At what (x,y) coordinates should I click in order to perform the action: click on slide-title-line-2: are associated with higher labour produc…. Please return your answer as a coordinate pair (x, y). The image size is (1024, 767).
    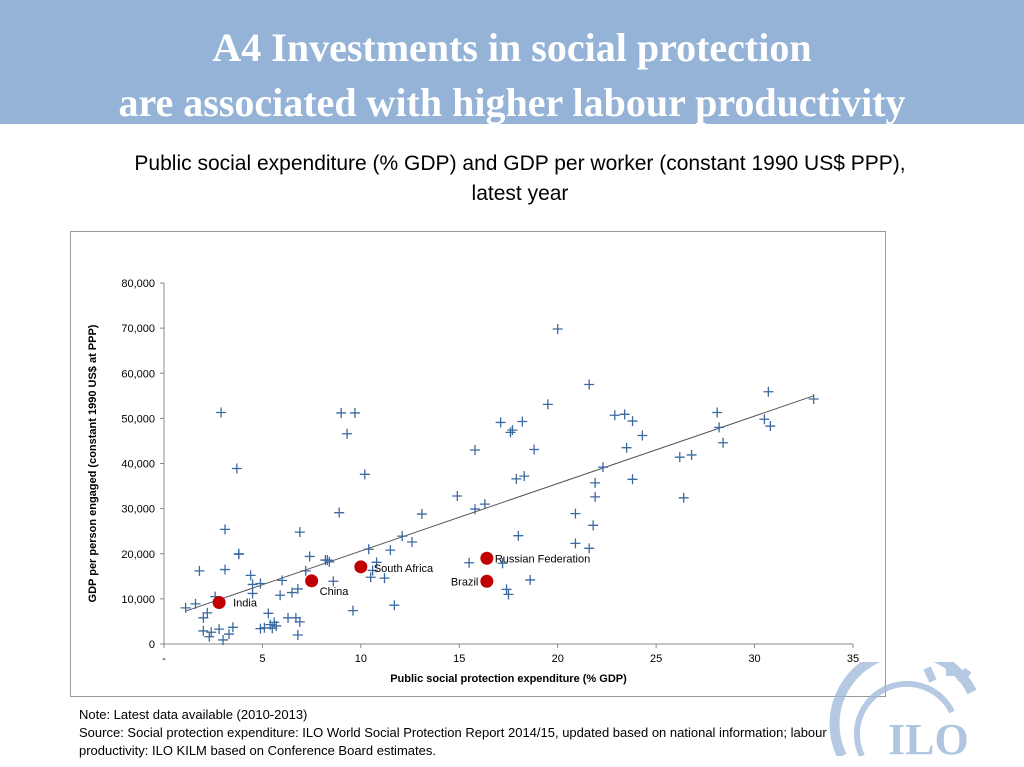
    Looking at the image, I should click on (512, 102).